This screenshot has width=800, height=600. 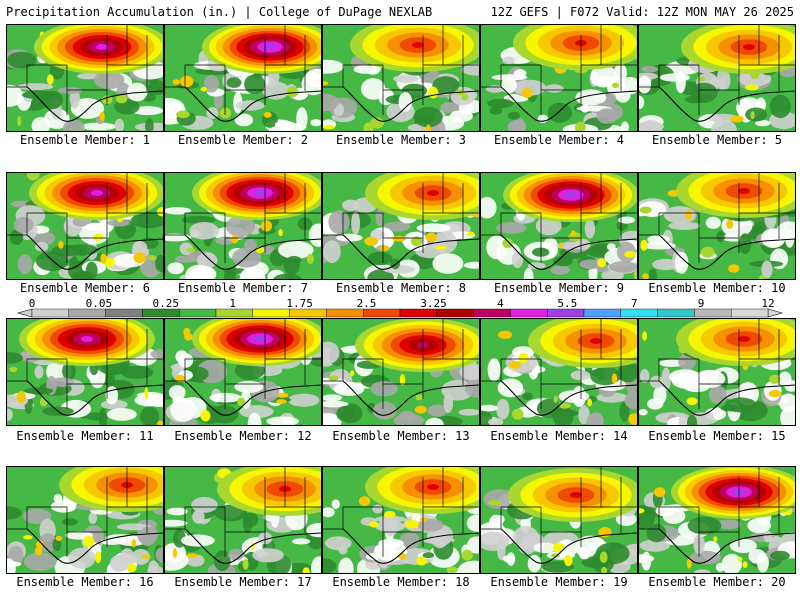 I want to click on member-label: Ensemble Member: 15, so click(x=717, y=436).